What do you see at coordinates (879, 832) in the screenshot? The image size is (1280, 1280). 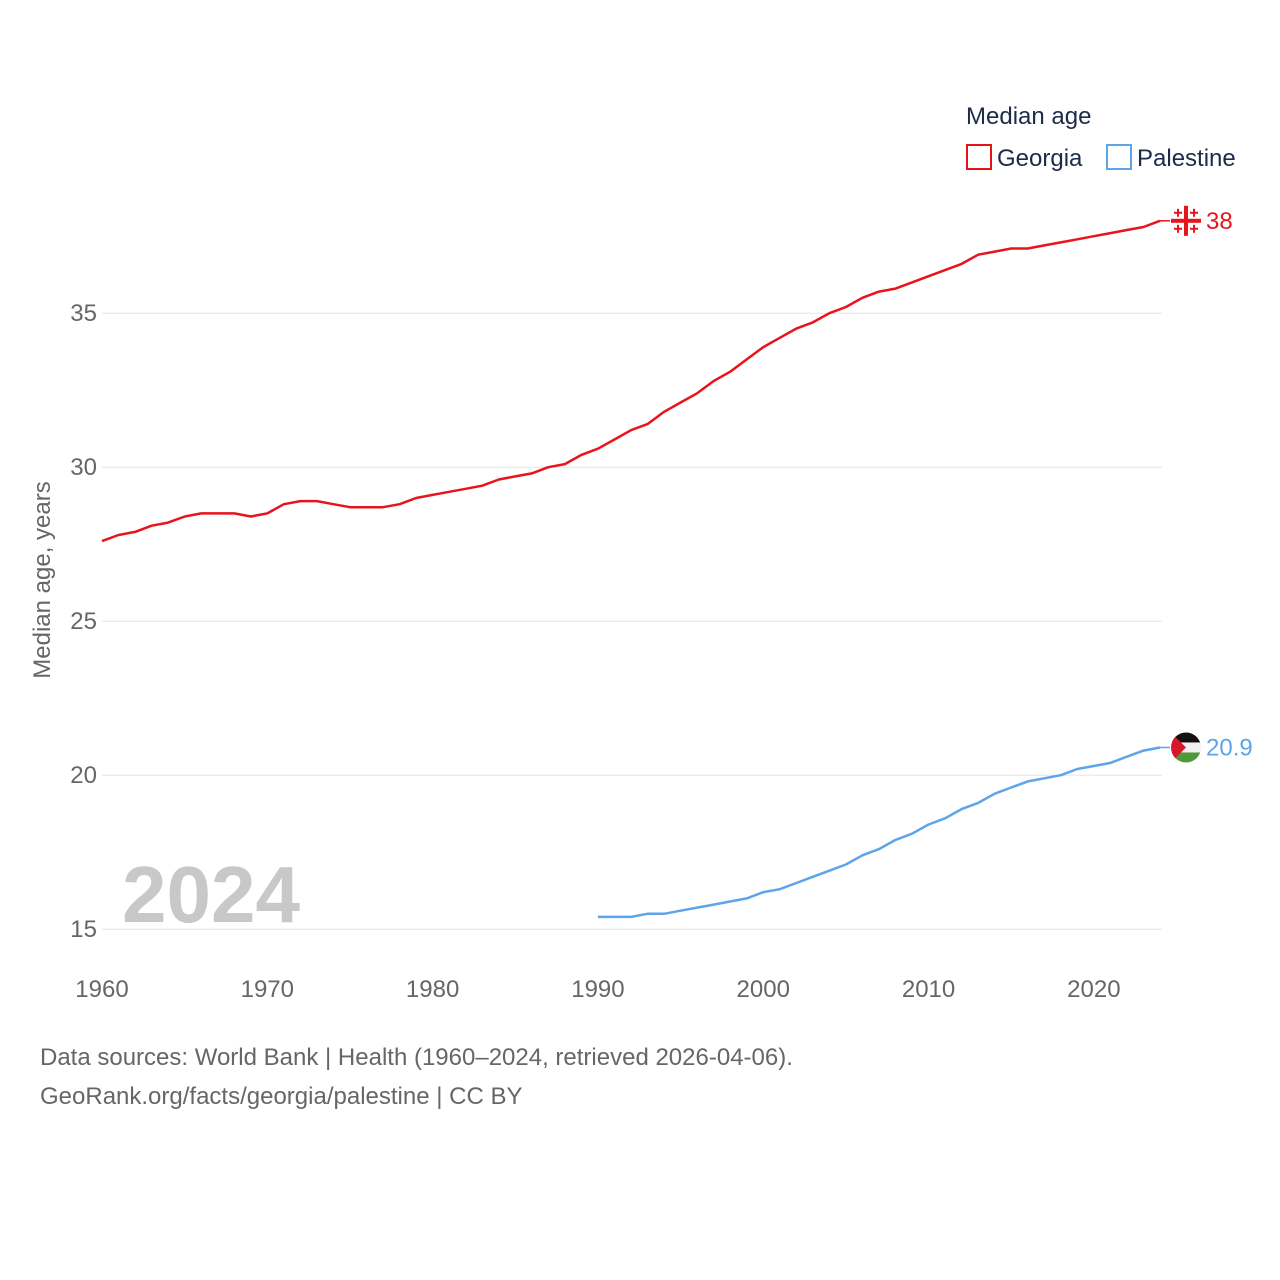 I see `series-line-palestine` at bounding box center [879, 832].